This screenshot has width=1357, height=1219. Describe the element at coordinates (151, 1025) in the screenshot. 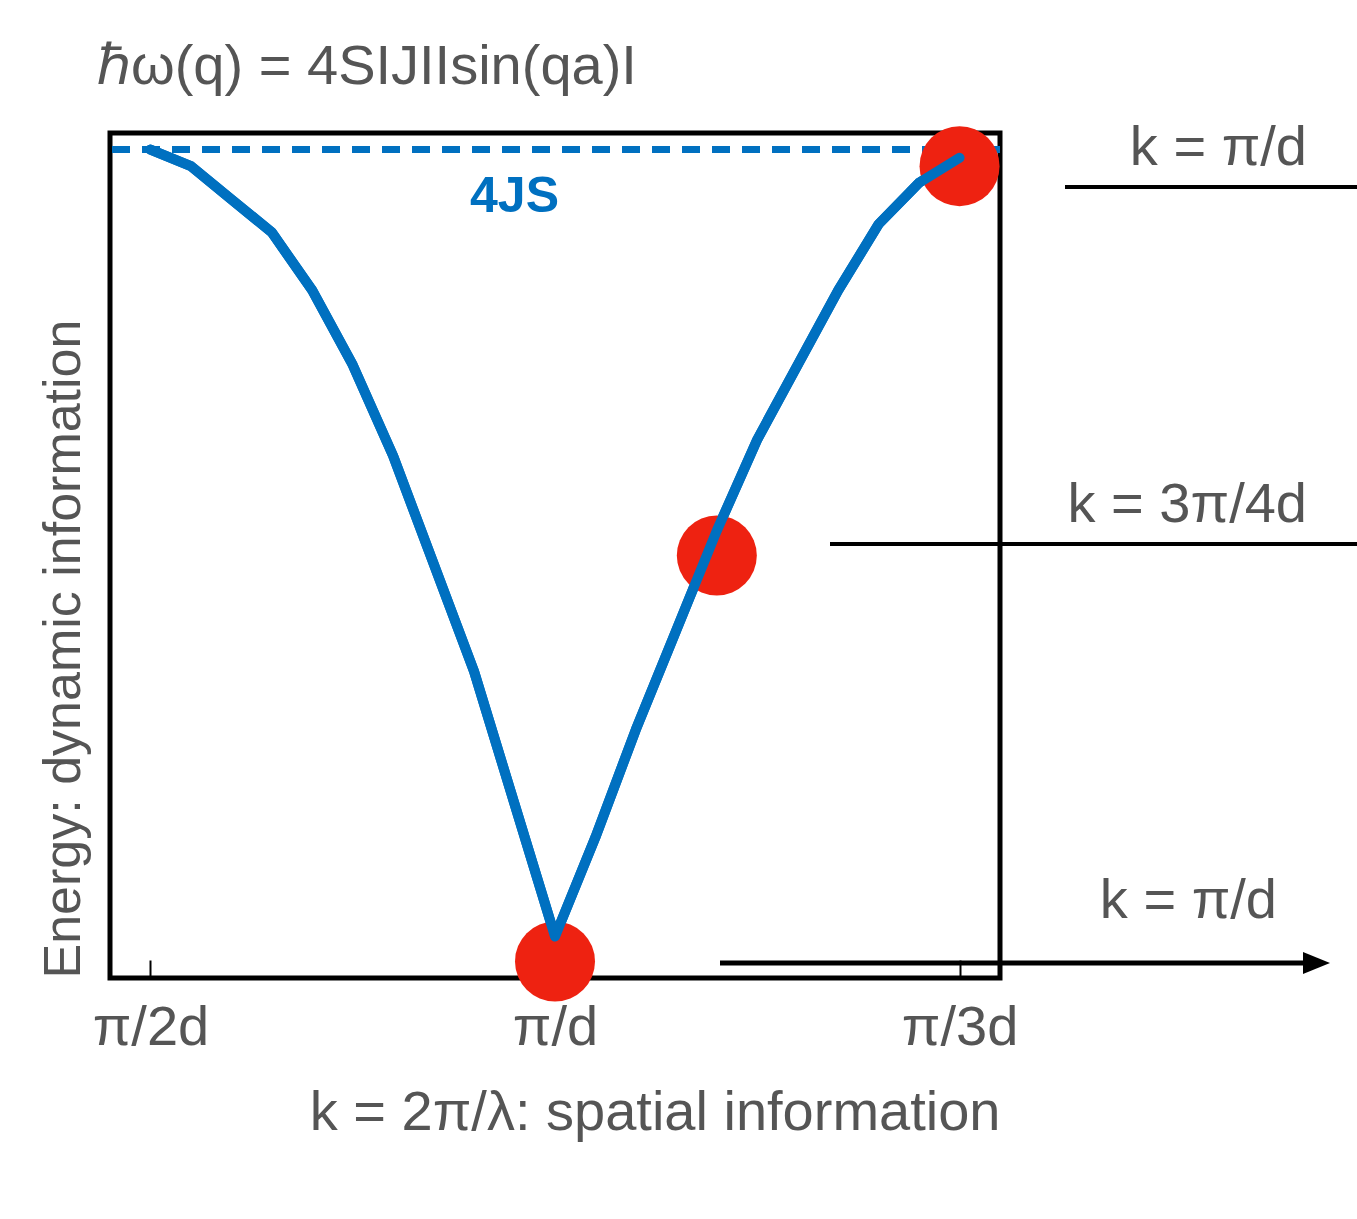

I see `x-tick-label: π/2d` at that location.